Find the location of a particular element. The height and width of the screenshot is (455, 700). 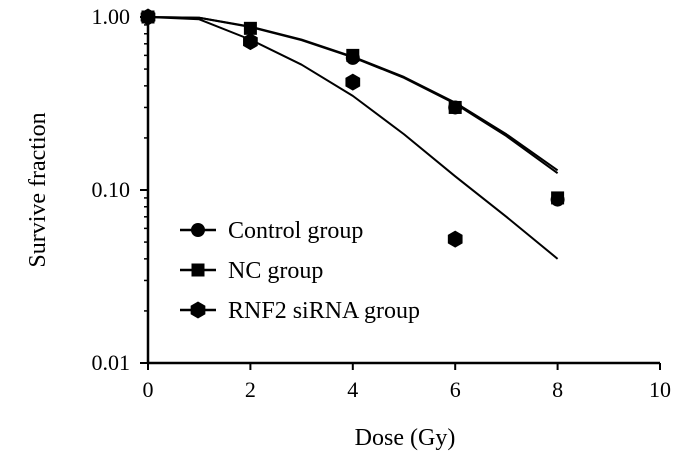

legend-item: Control group is located at coordinates (271, 231).